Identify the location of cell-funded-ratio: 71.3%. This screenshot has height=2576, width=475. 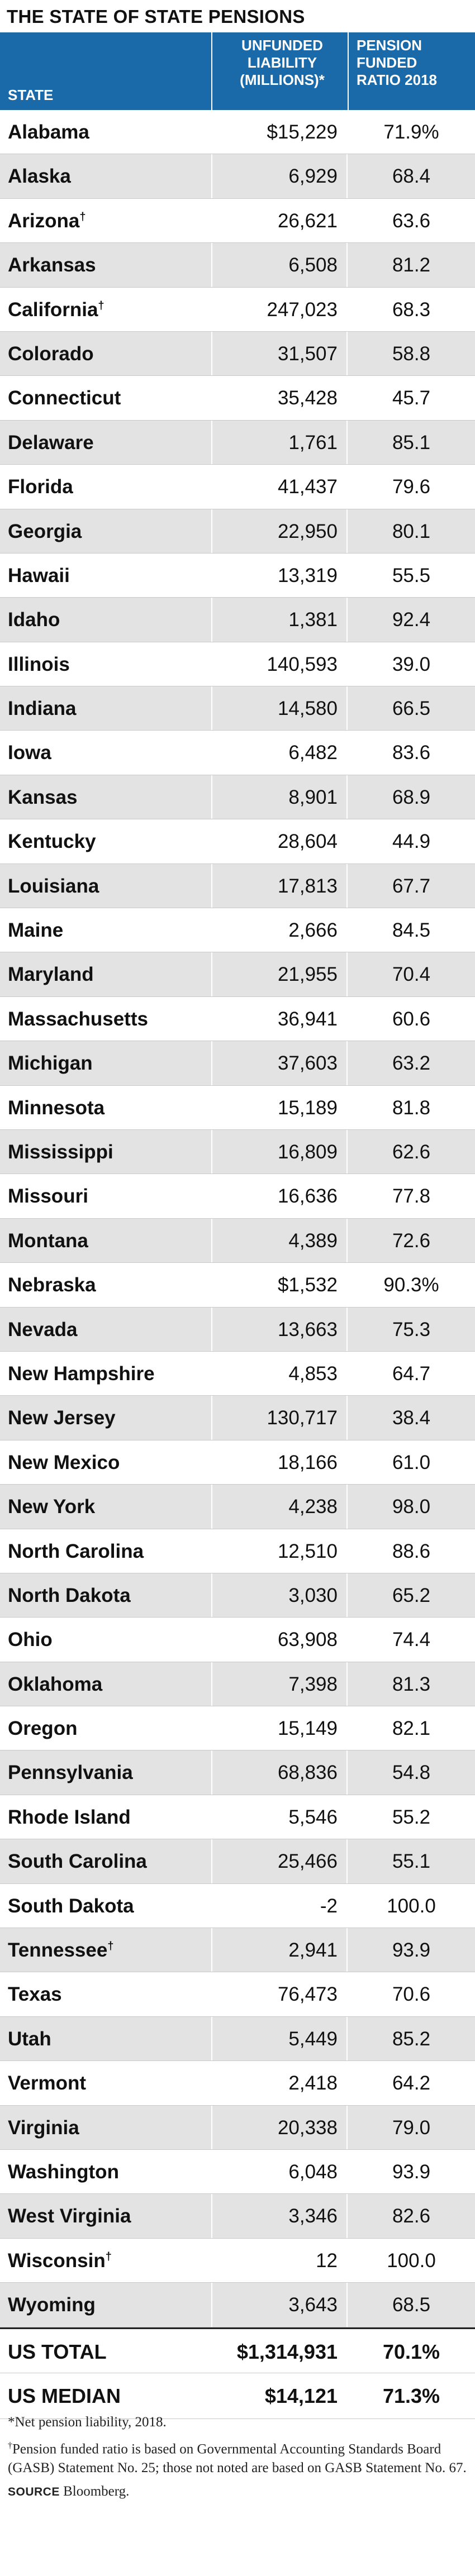
(411, 2395).